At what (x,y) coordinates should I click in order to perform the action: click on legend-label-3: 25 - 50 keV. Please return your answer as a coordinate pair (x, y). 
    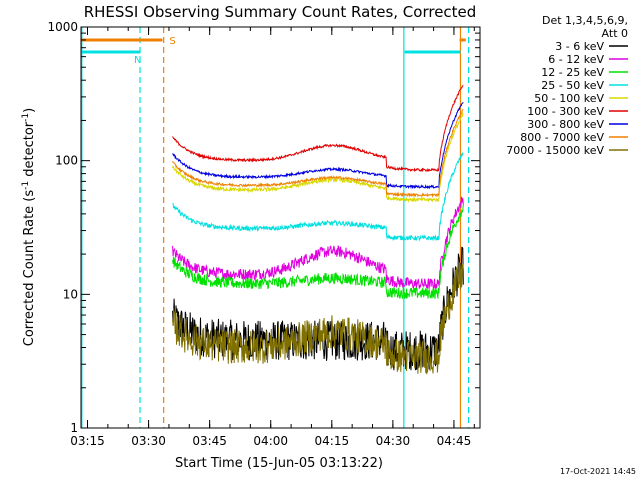
    Looking at the image, I should click on (572, 85).